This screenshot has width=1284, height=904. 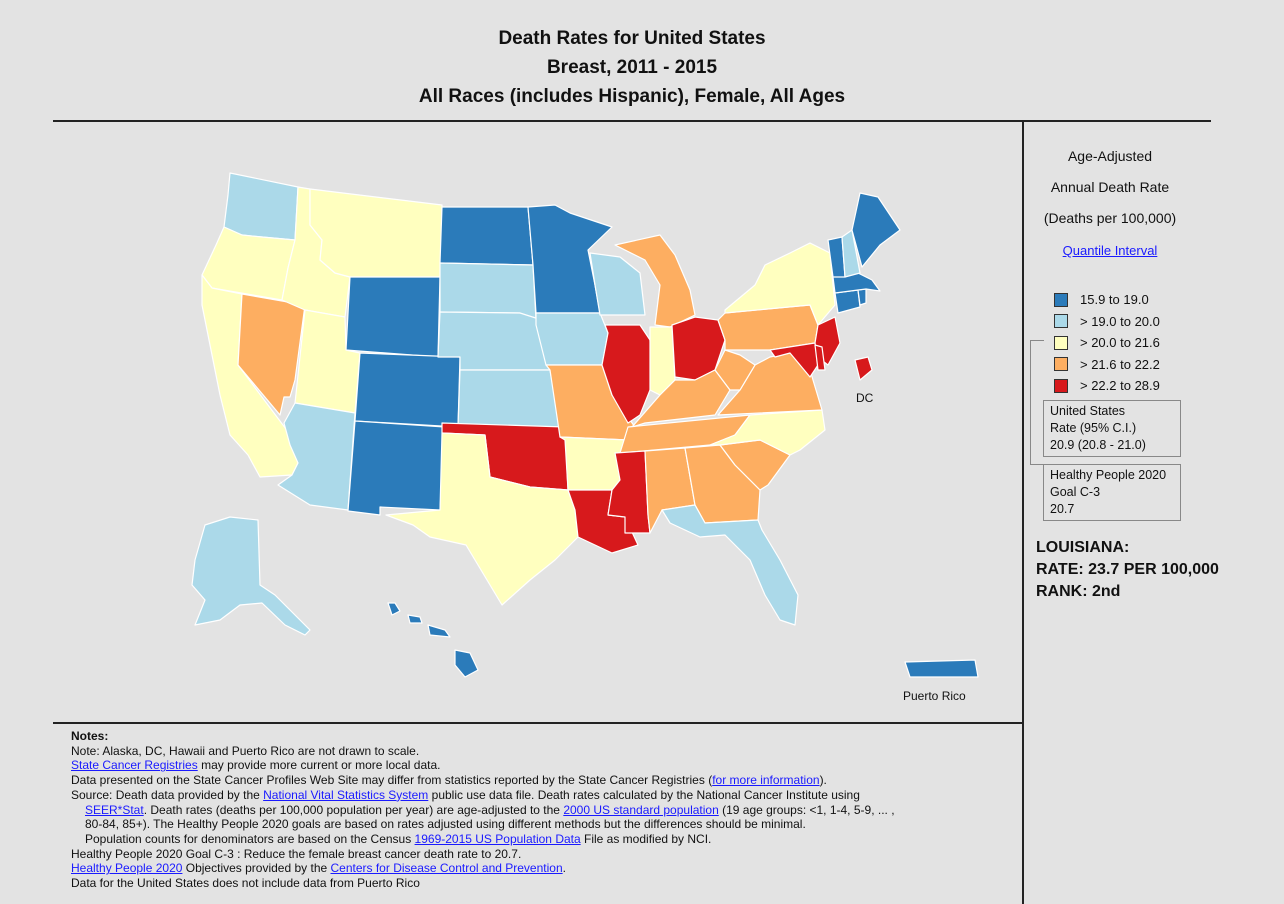 What do you see at coordinates (641, 809) in the screenshot?
I see `standard-population-link: 2000 US standard population` at bounding box center [641, 809].